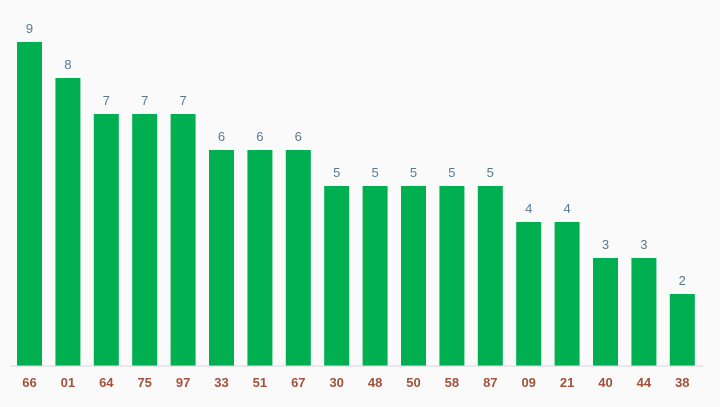  I want to click on category-label-50: 50, so click(413, 382).